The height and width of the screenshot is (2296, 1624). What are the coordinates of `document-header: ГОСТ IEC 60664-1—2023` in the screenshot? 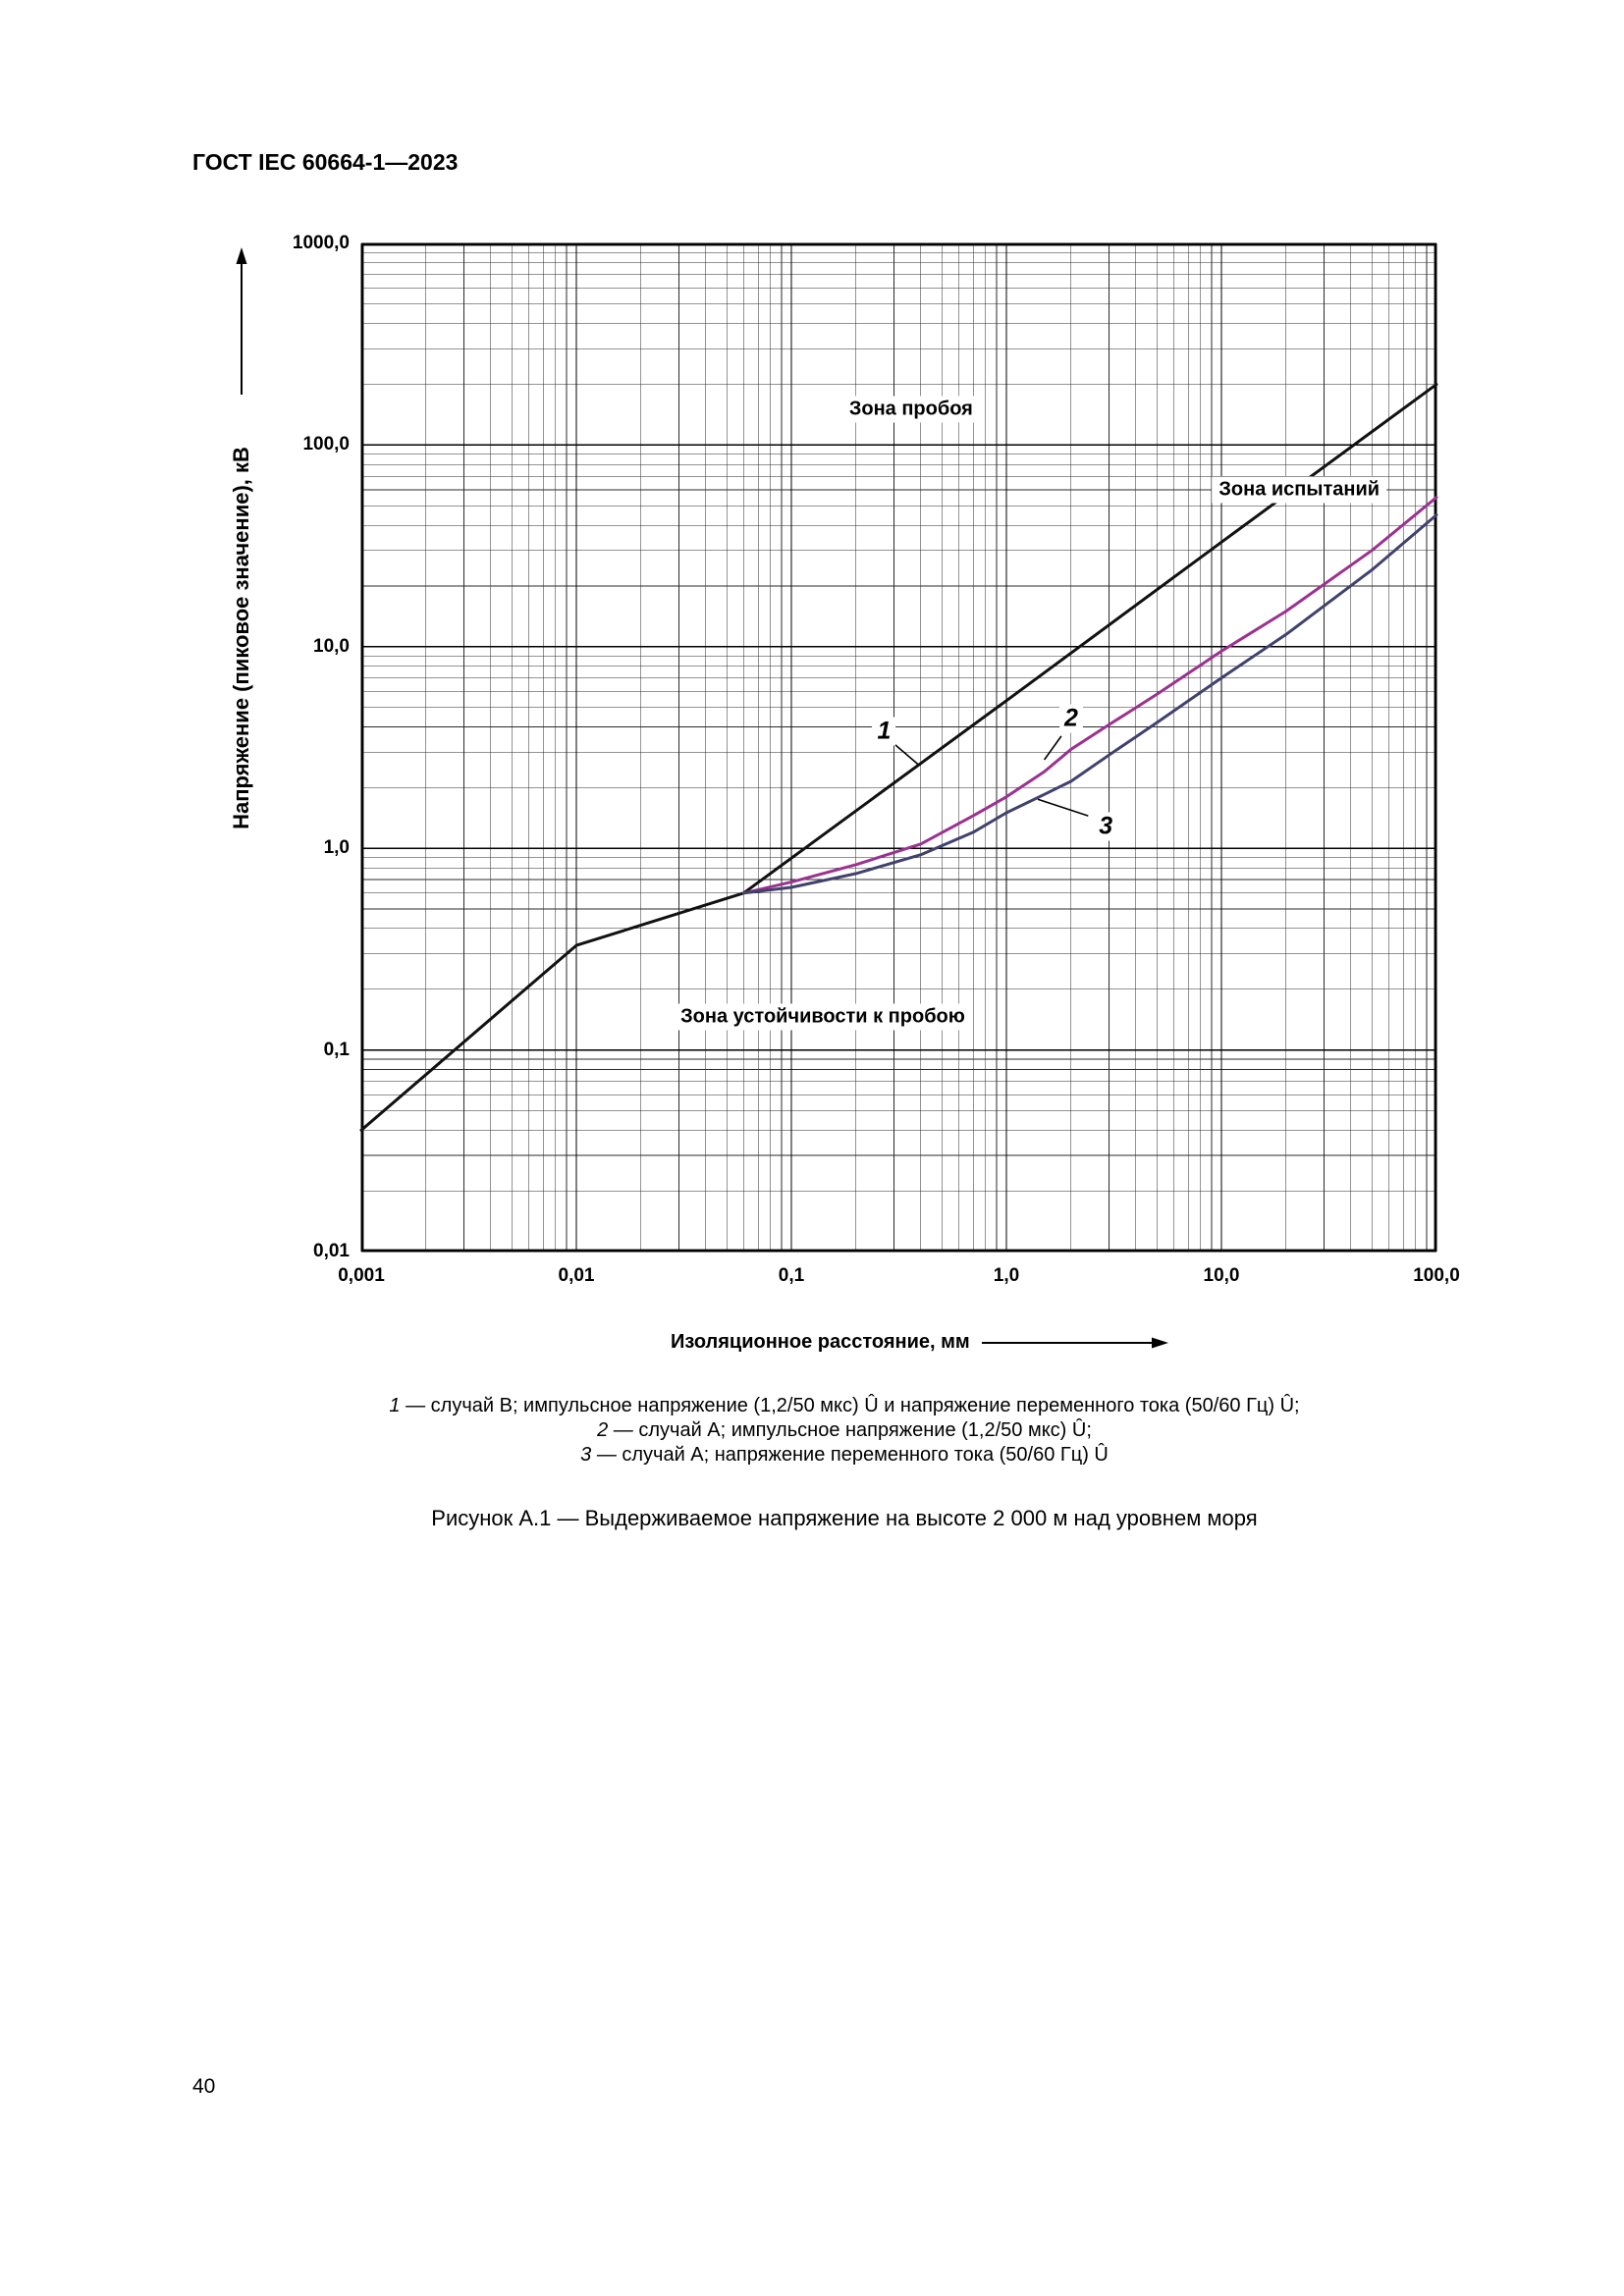 It's located at (325, 162).